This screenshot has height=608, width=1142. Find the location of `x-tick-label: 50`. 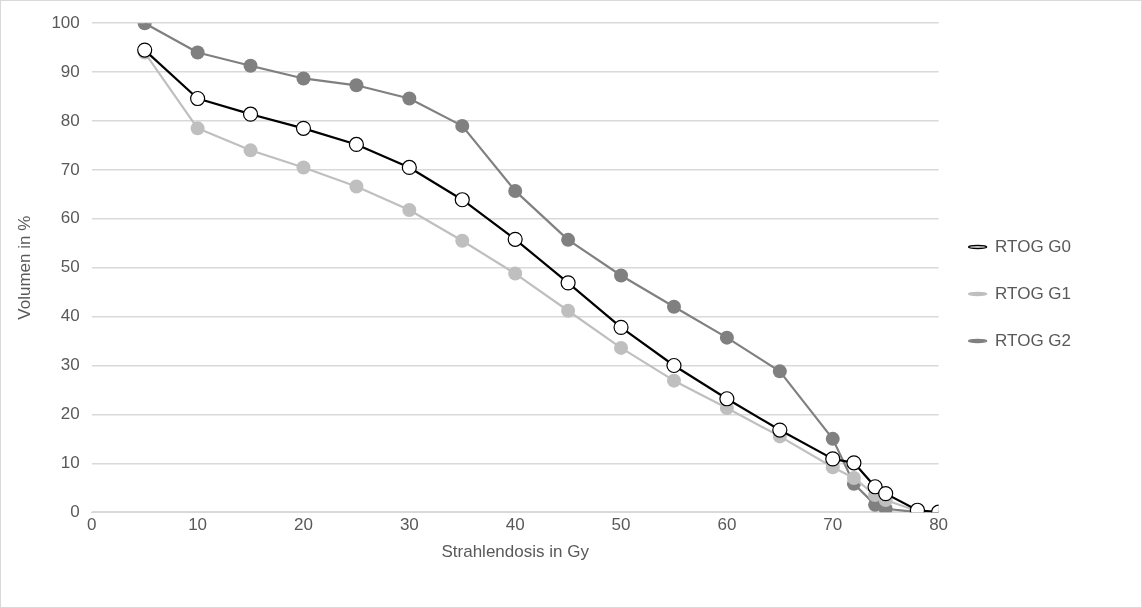

x-tick-label: 50 is located at coordinates (621, 525).